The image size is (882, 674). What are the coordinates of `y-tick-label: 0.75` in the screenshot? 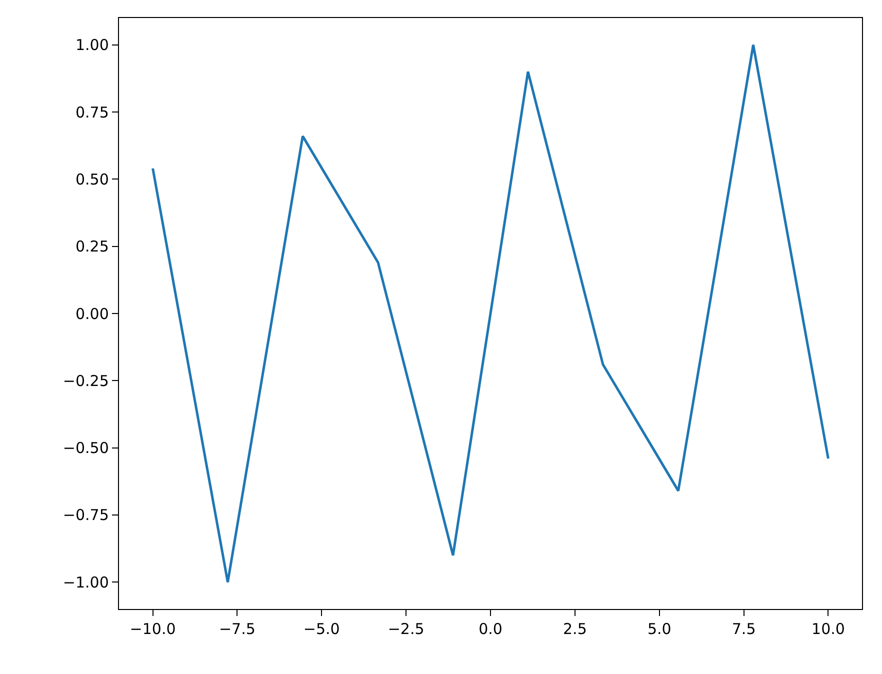 It's located at (92, 112).